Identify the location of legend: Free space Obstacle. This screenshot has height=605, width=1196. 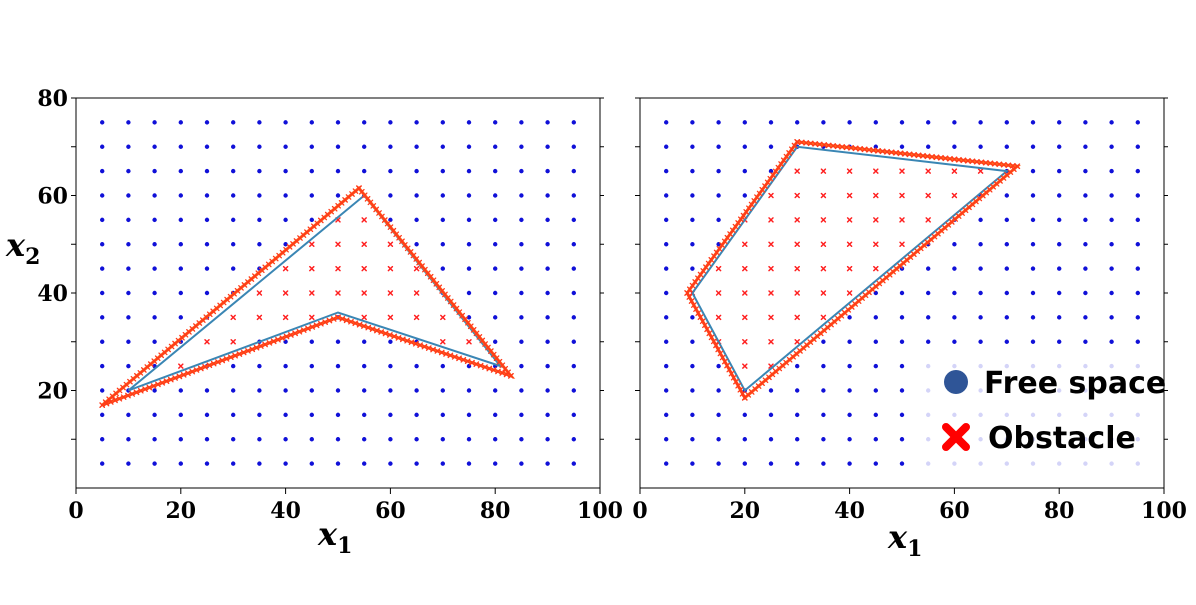
(1054, 411).